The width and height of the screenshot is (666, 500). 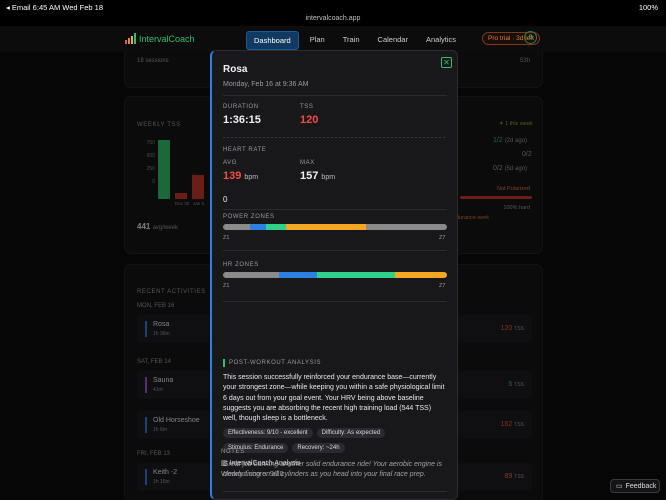 What do you see at coordinates (156, 306) in the screenshot?
I see `day-header: MON, FEB 16` at bounding box center [156, 306].